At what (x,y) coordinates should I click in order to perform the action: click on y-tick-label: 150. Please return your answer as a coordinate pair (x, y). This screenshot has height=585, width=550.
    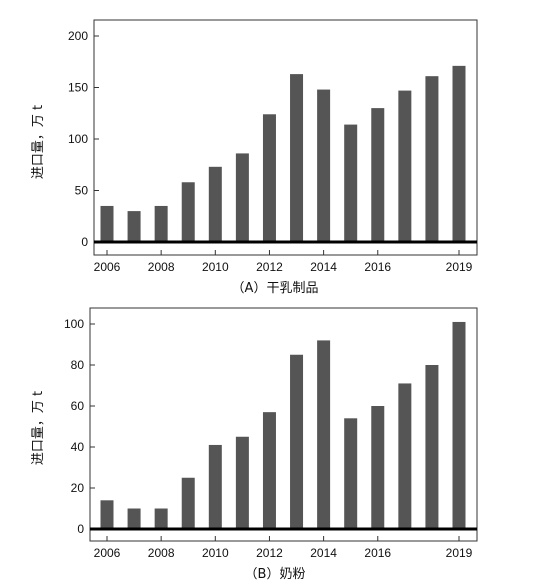
    Looking at the image, I should click on (78, 88).